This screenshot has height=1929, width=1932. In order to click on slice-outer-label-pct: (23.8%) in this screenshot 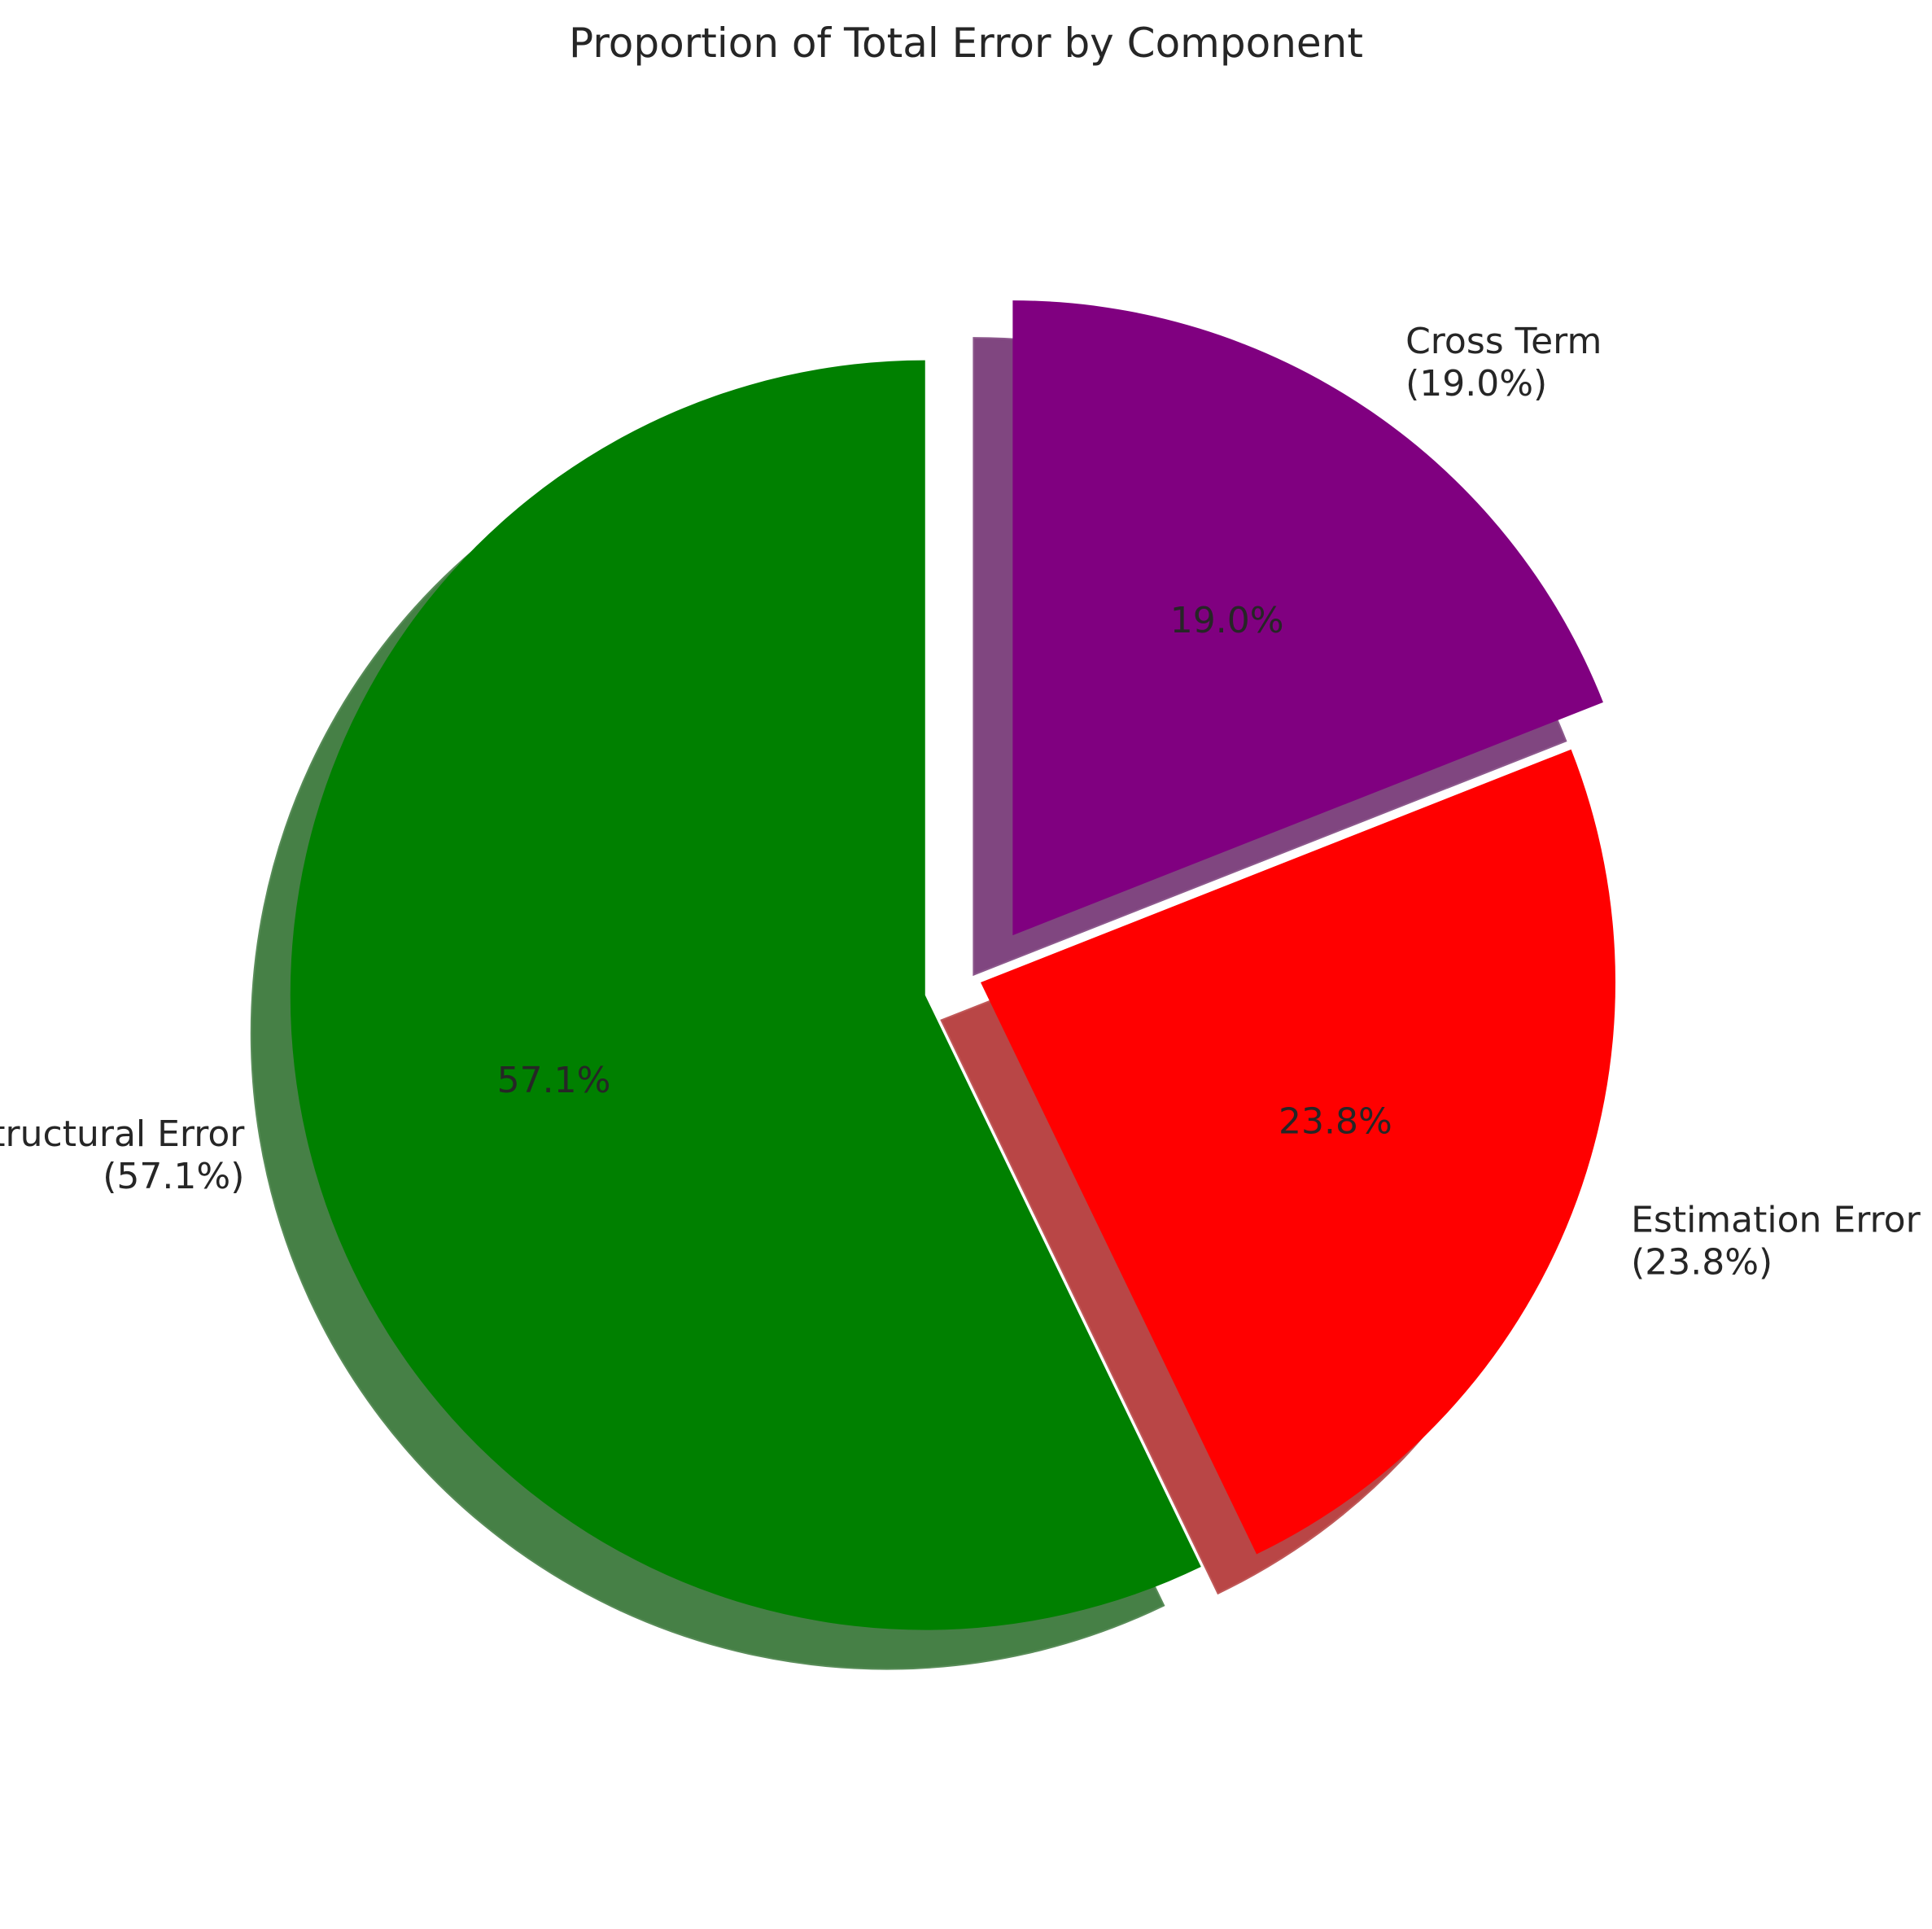, I will do `click(1701, 1262)`.